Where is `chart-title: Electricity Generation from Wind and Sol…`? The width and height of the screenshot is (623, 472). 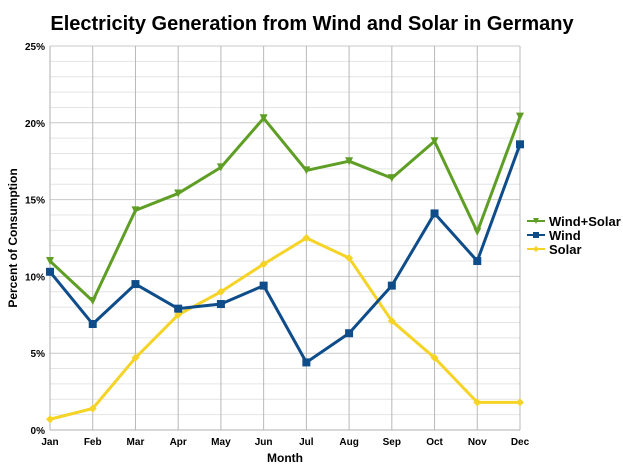 chart-title: Electricity Generation from Wind and Sol… is located at coordinates (312, 24).